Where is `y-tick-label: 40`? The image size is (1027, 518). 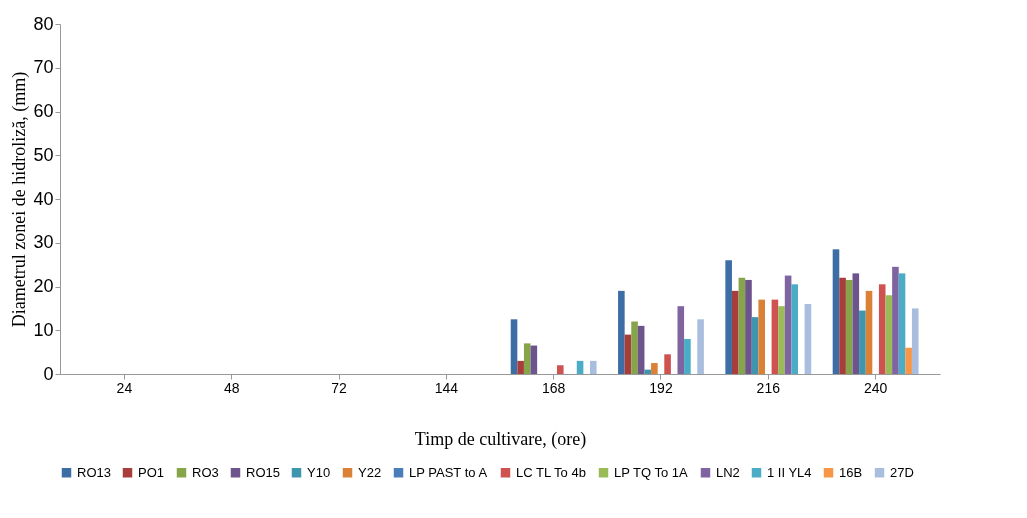
y-tick-label: 40 is located at coordinates (43, 198).